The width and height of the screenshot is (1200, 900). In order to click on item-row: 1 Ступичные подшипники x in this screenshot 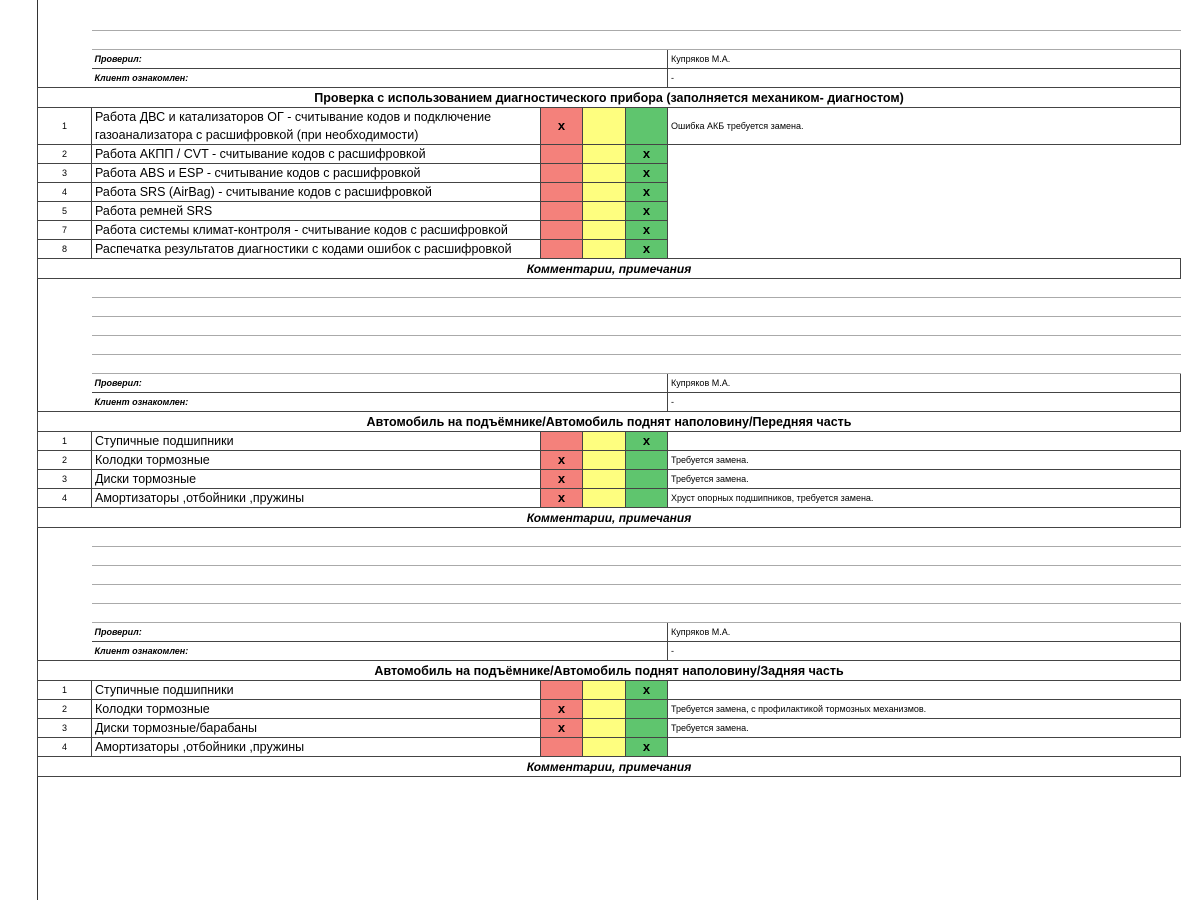, I will do `click(609, 441)`.